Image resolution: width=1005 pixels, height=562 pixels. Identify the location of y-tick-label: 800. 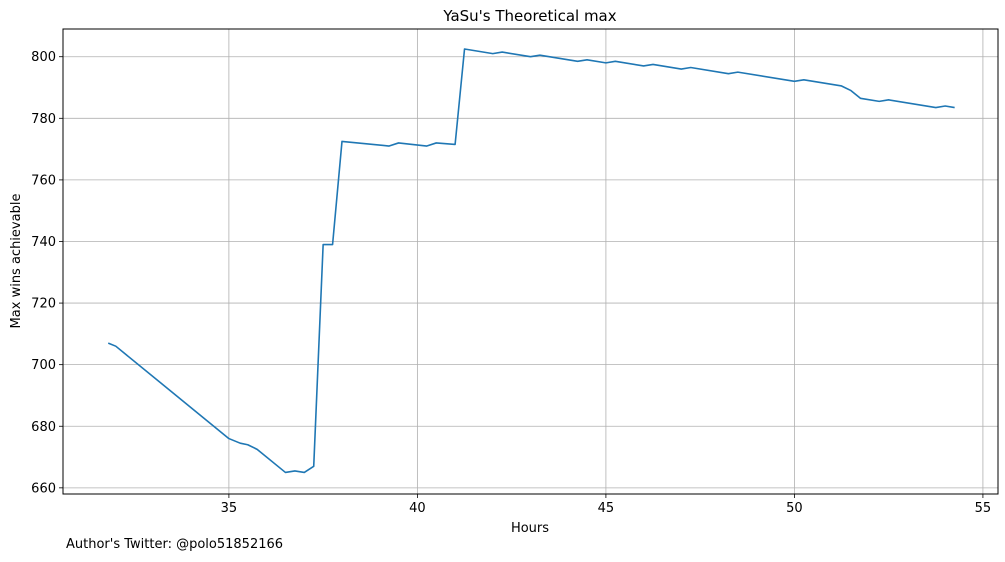
(43, 57).